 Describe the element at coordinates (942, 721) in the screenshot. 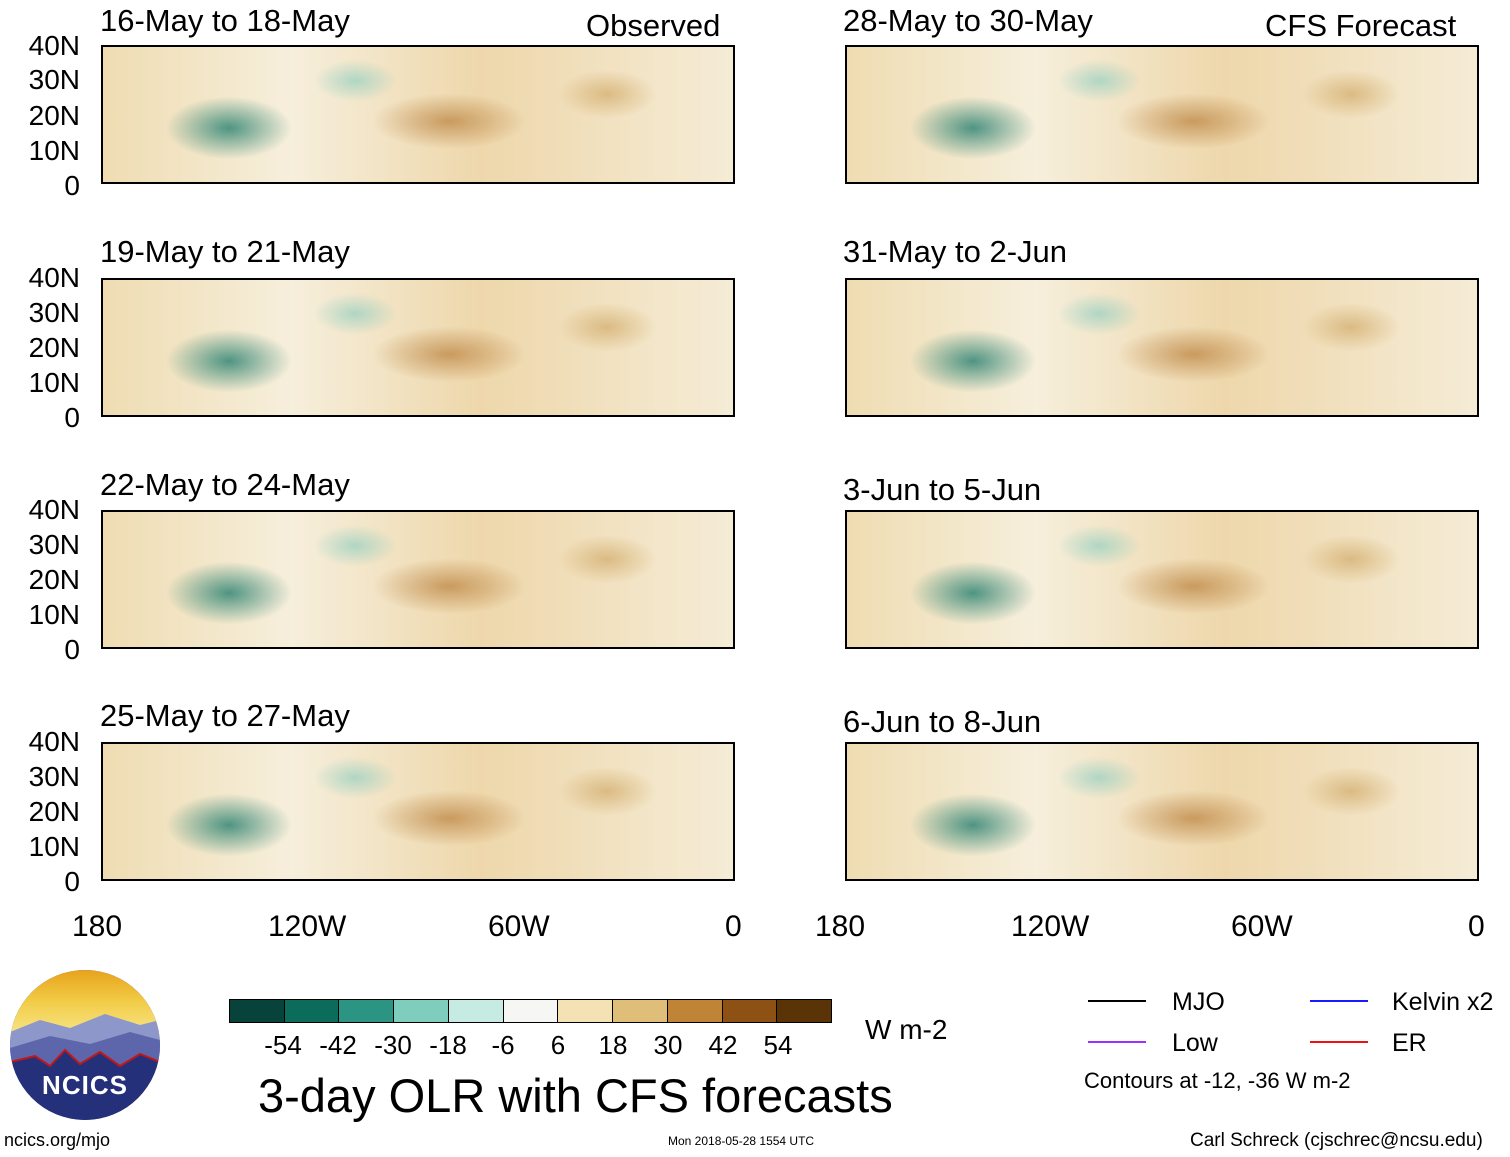

I see `panel-title: 6-Jun to 8-Jun` at that location.